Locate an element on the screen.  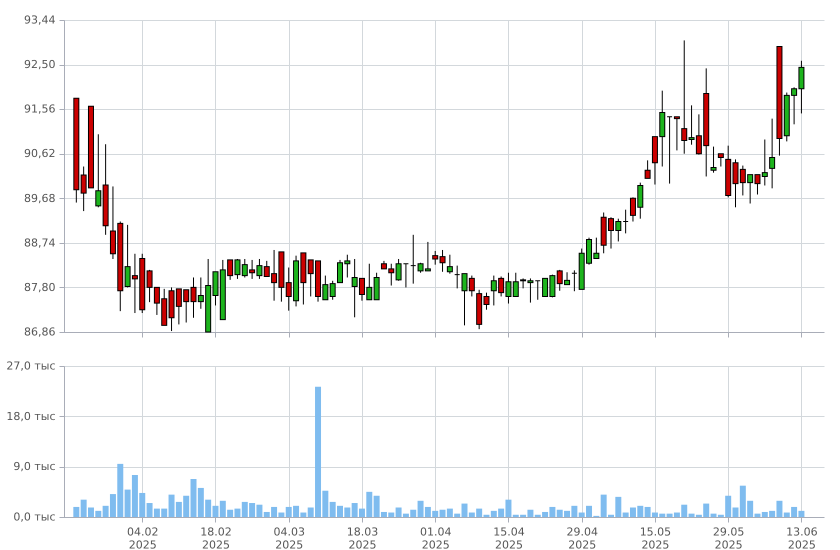
y-tick-label: 90,62 is located at coordinates (40, 153).